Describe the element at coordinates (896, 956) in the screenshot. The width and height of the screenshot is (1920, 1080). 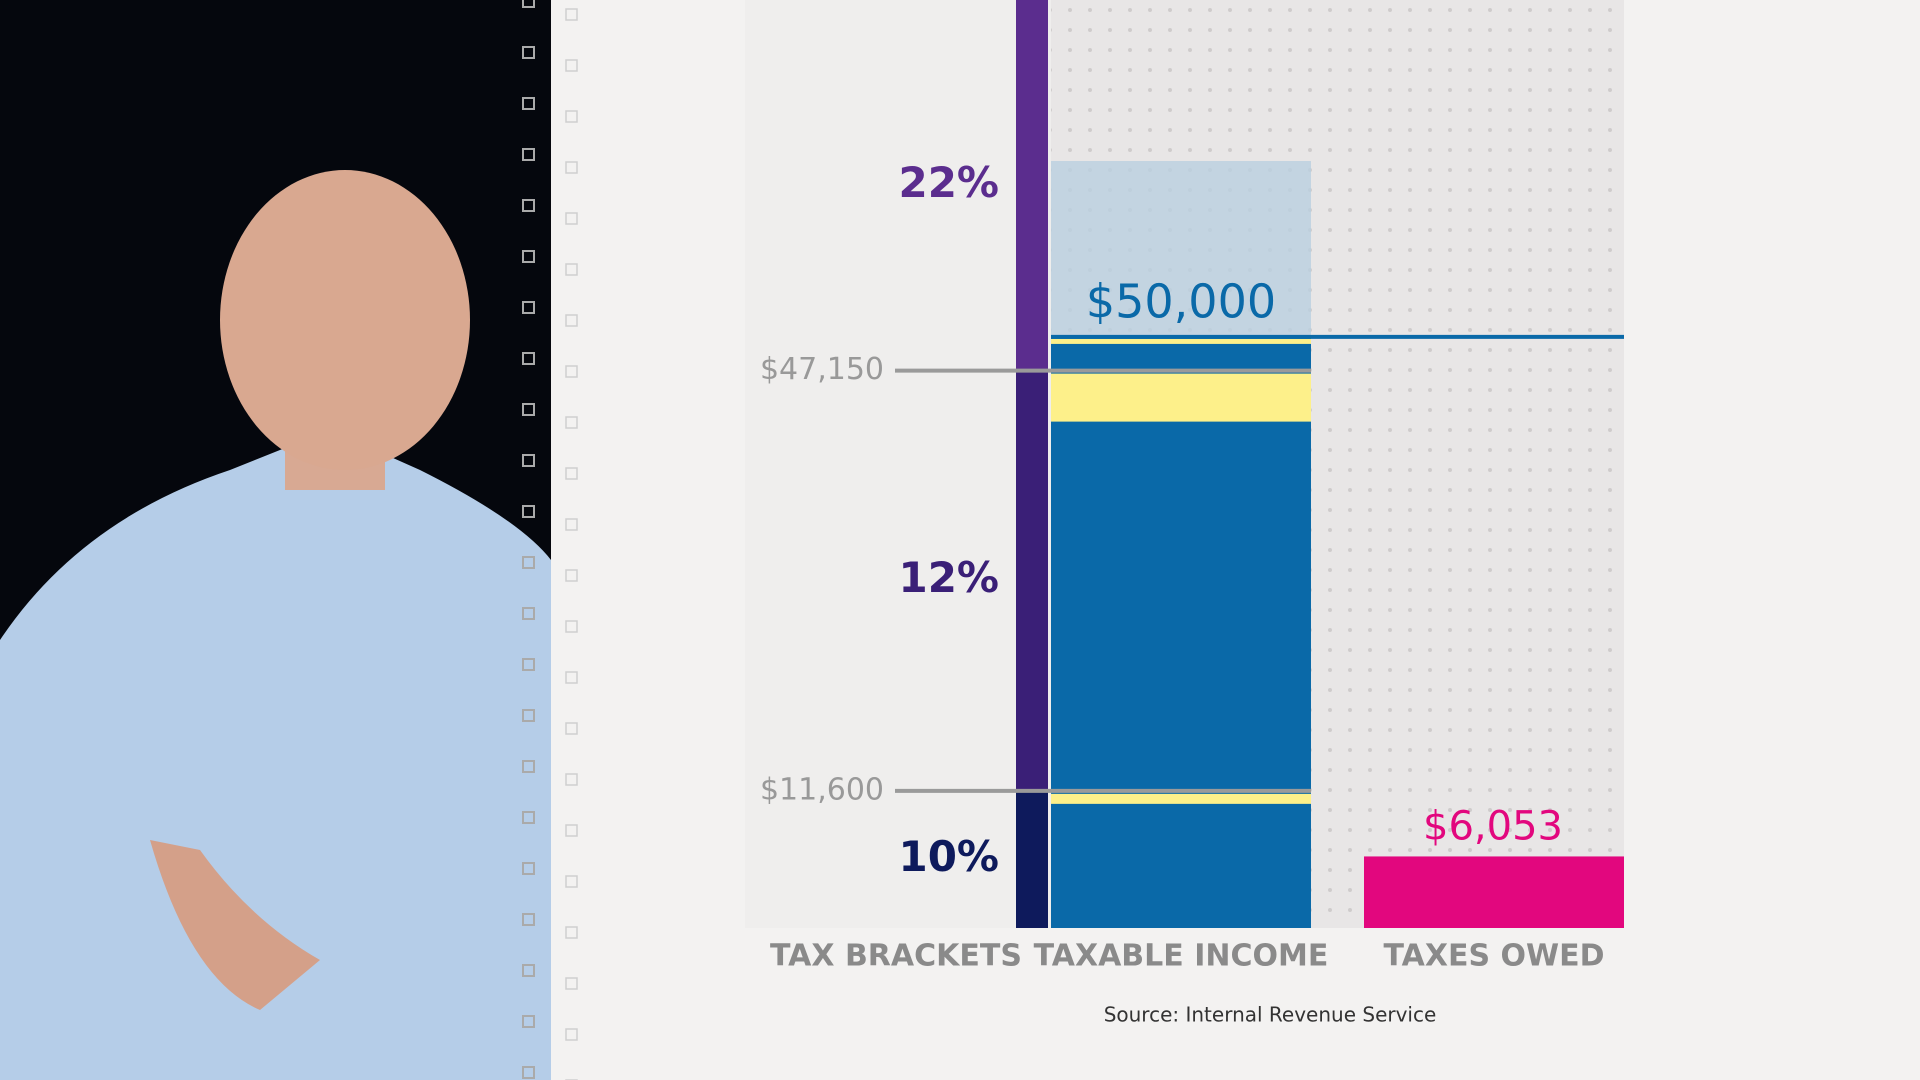
I see `category-label: TAX BRACKETS` at that location.